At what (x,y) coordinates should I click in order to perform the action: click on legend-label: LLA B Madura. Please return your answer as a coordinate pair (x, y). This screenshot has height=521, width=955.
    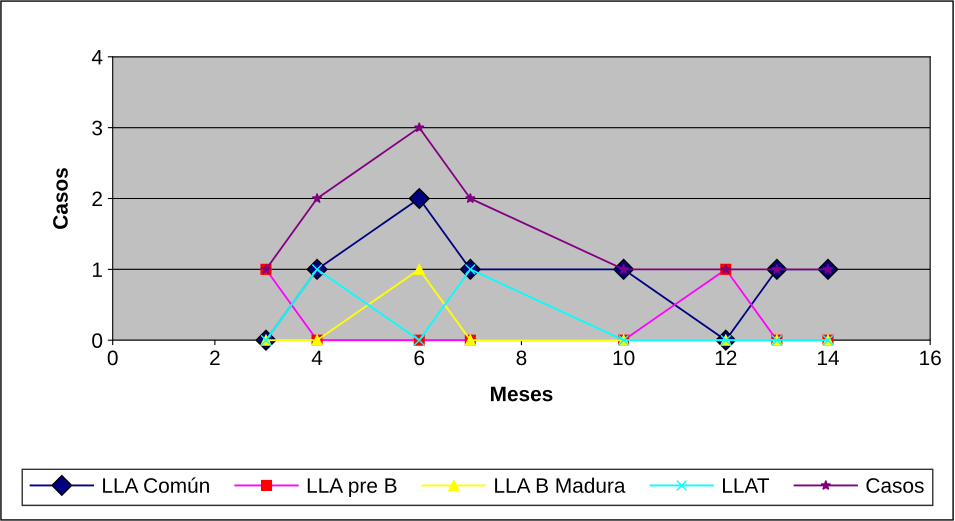
    Looking at the image, I should click on (560, 485).